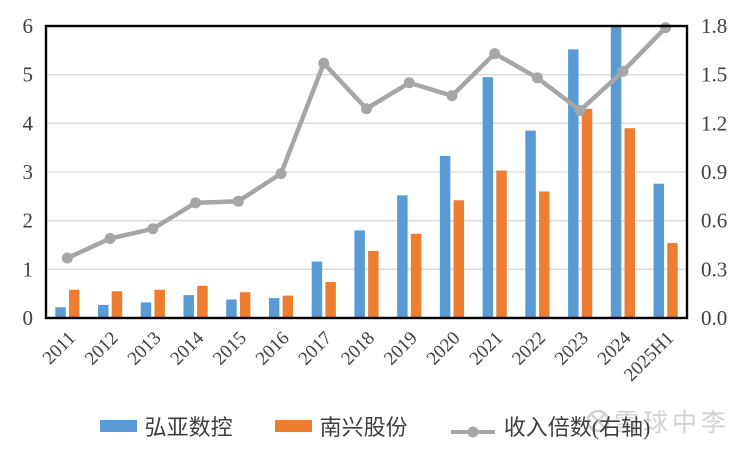 Image resolution: width=750 pixels, height=450 pixels. I want to click on bar-nanxing-2019, so click(416, 275).